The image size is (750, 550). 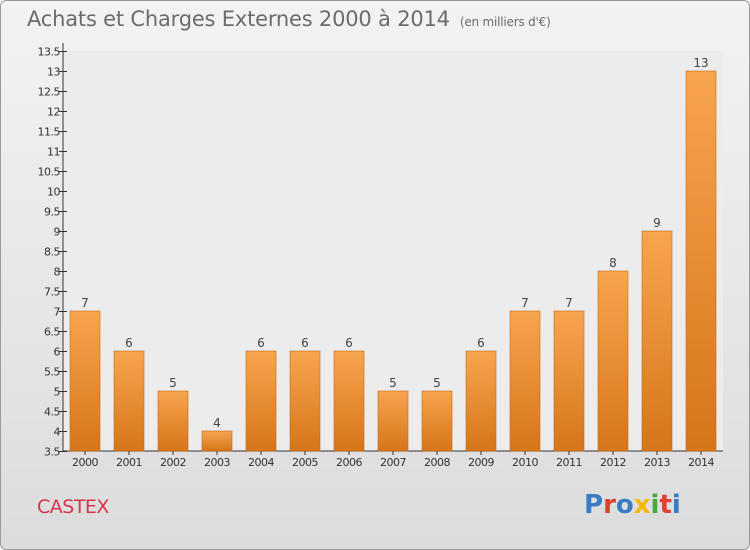 I want to click on y-tick-label: 13.5, so click(x=49, y=52).